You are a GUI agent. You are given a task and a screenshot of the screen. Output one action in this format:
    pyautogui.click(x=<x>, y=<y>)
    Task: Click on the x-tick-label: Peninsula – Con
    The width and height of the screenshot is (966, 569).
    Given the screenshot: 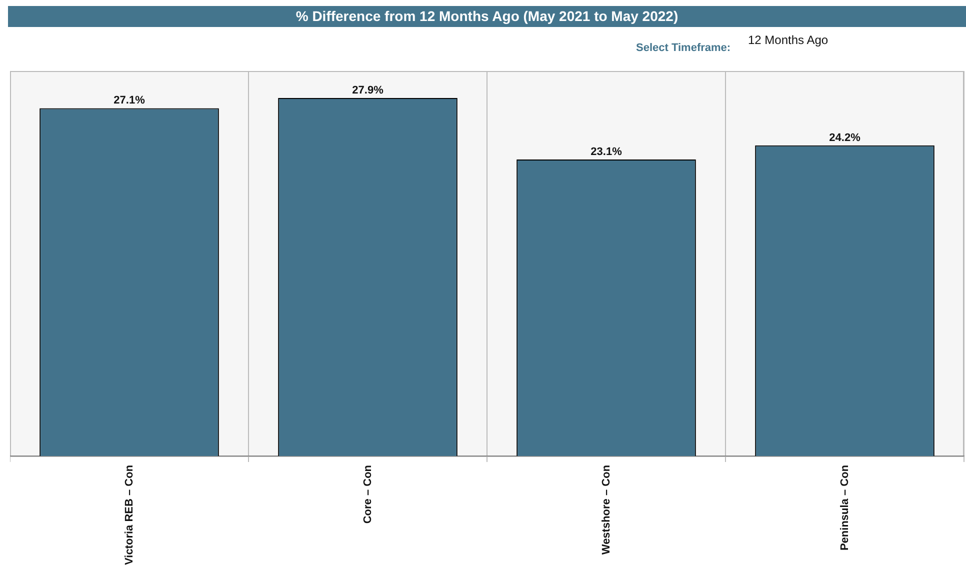 What is the action you would take?
    pyautogui.click(x=844, y=507)
    